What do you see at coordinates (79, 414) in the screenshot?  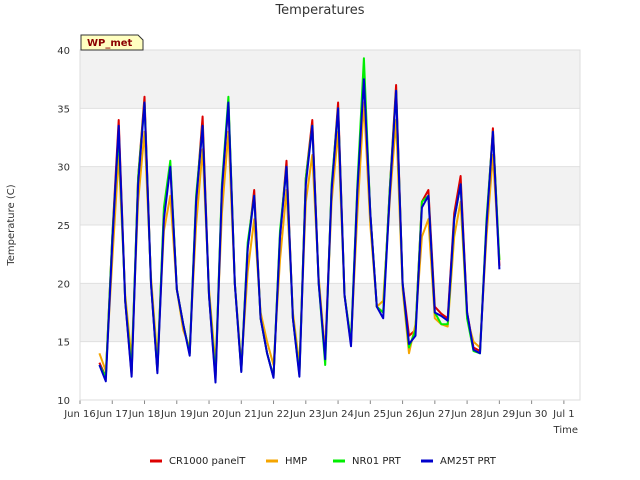 I see `x-tick-label: Jun 16` at bounding box center [79, 414].